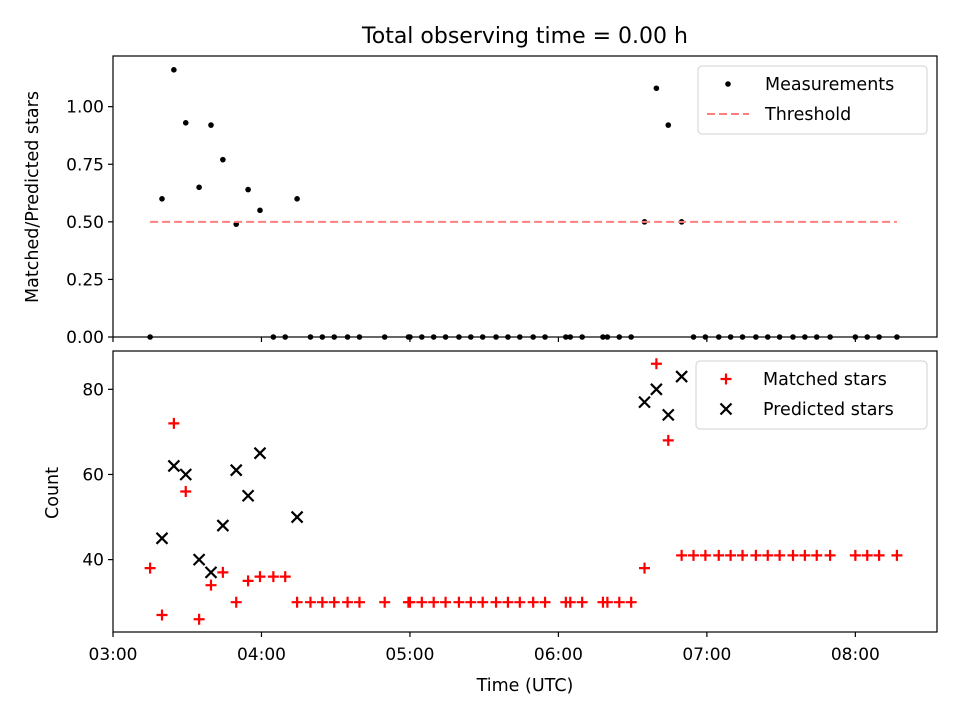 The image size is (960, 720). I want to click on bottom-panel-legend: Matched stars Predicted stars, so click(811, 395).